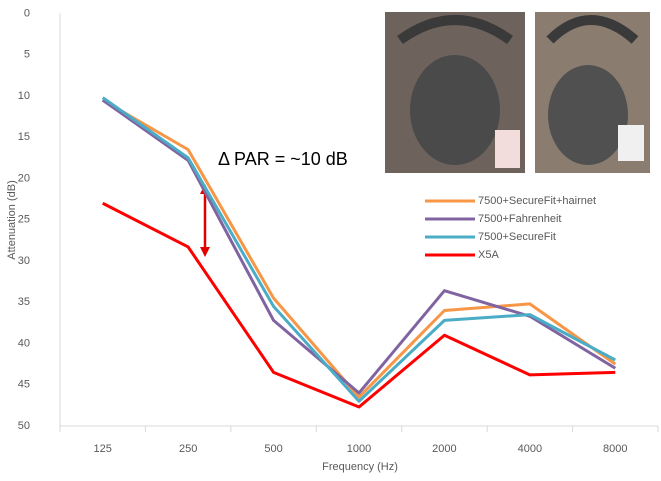  I want to click on y-tick-label: 10, so click(24, 96).